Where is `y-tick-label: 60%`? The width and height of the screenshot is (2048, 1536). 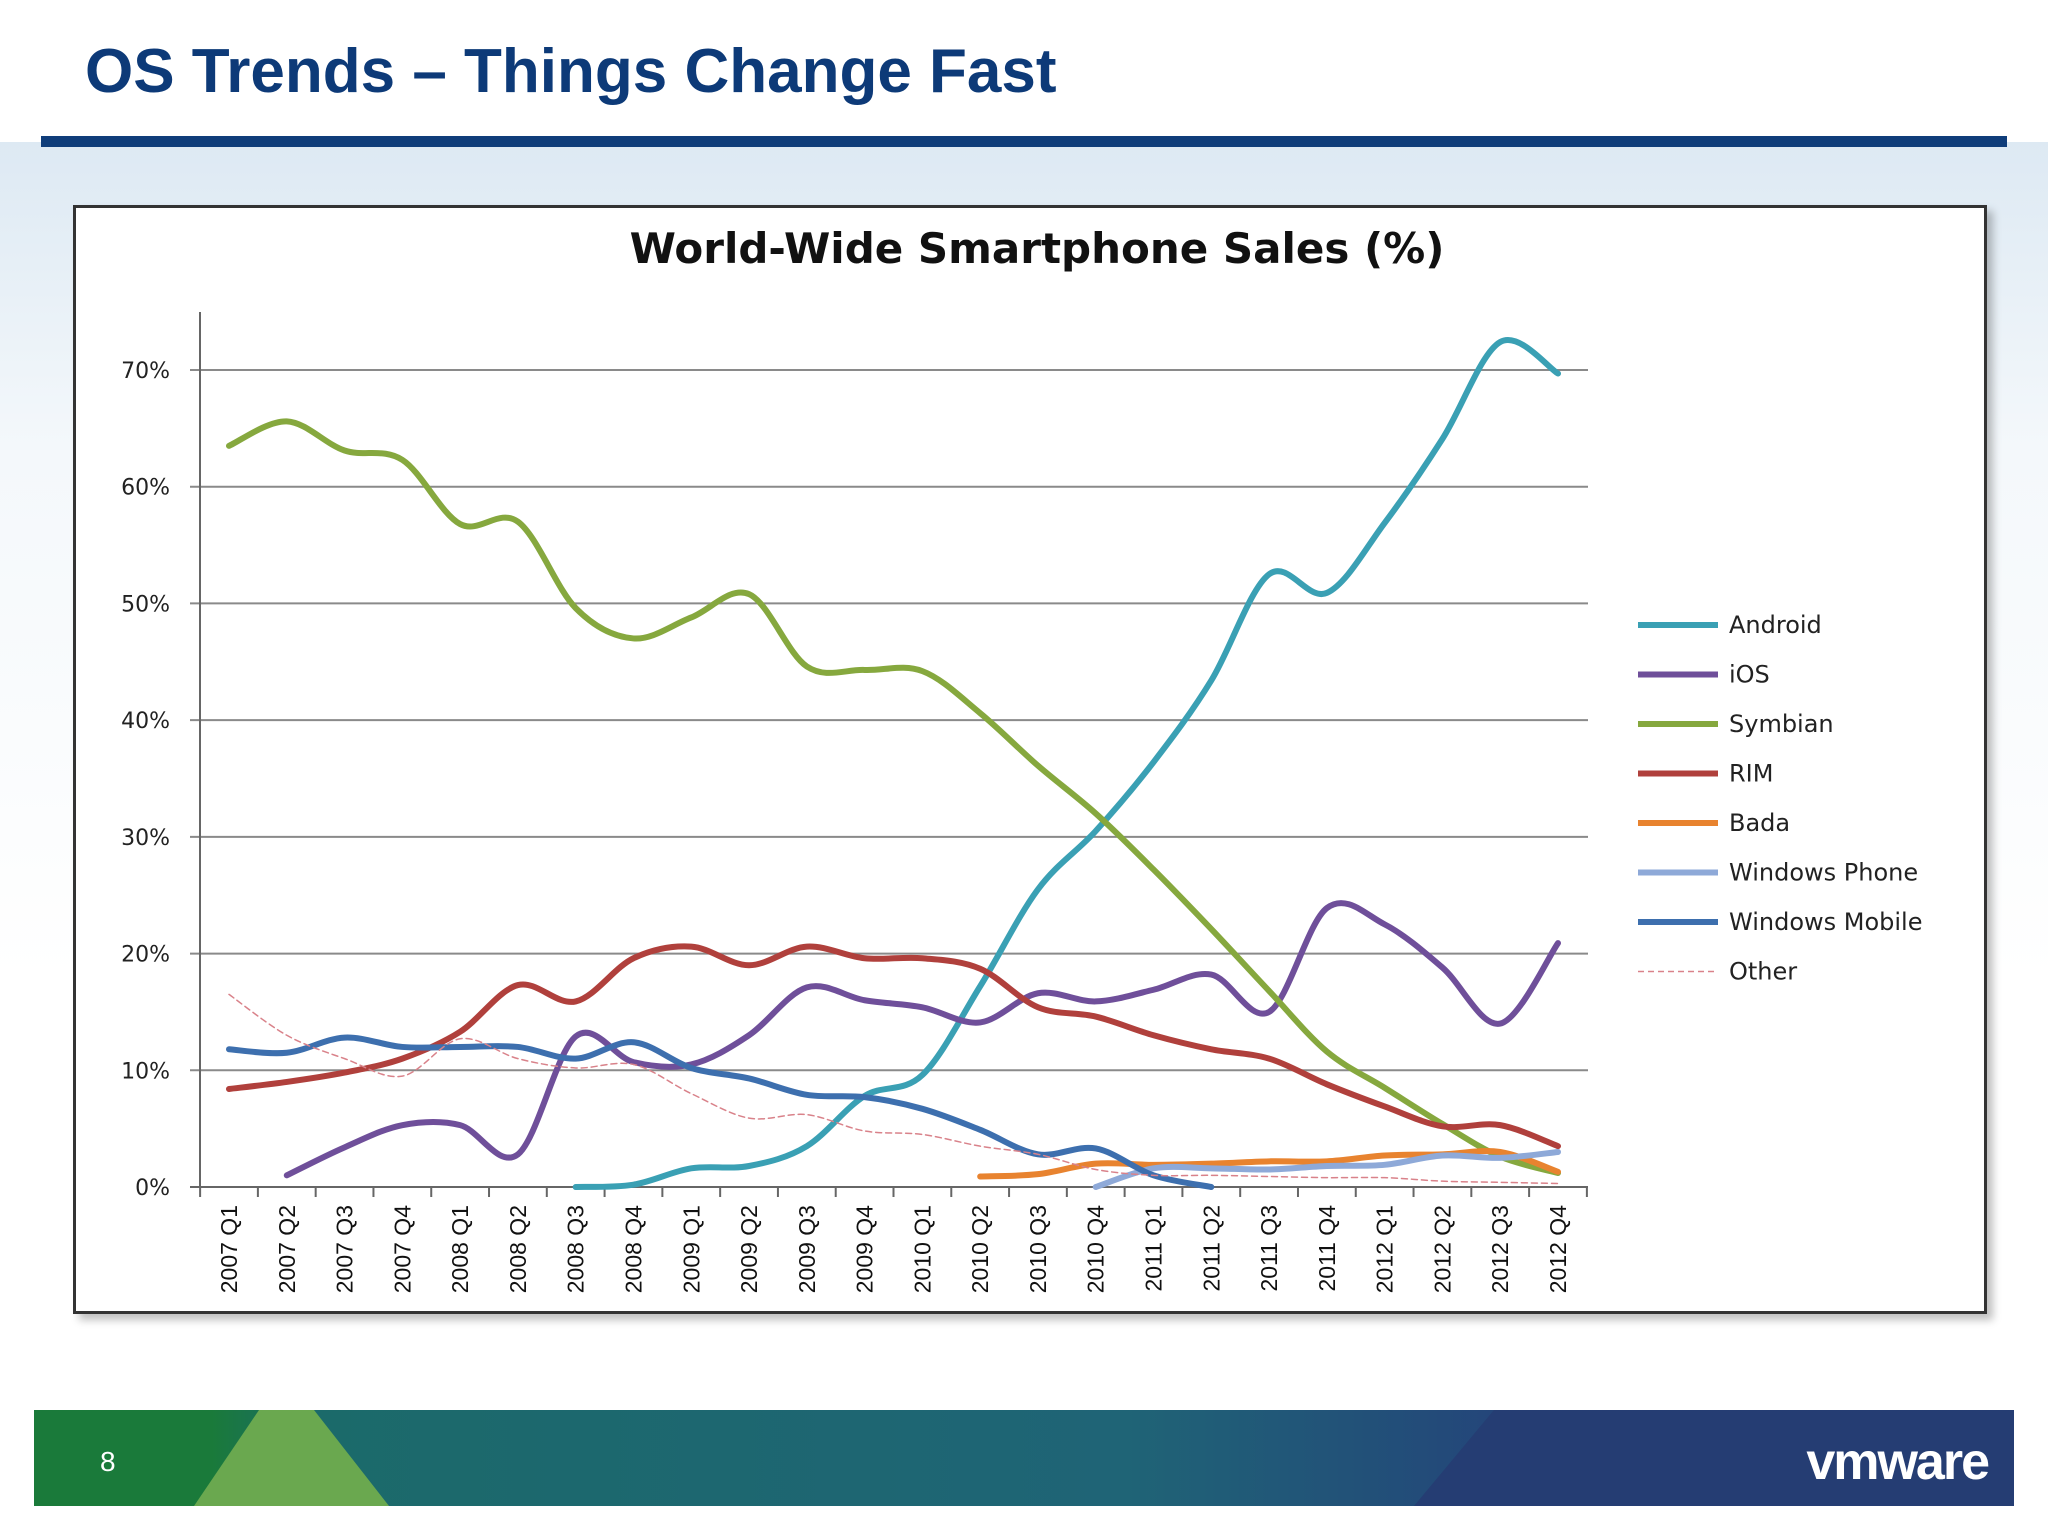
y-tick-label: 60% is located at coordinates (145, 488).